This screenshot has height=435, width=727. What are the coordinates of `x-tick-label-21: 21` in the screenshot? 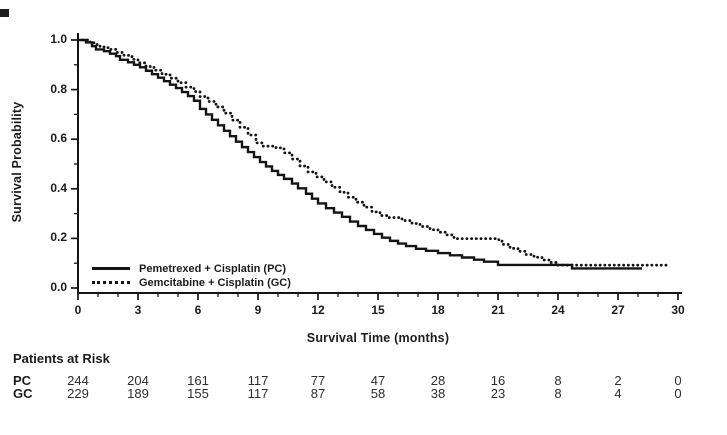 It's located at (498, 310).